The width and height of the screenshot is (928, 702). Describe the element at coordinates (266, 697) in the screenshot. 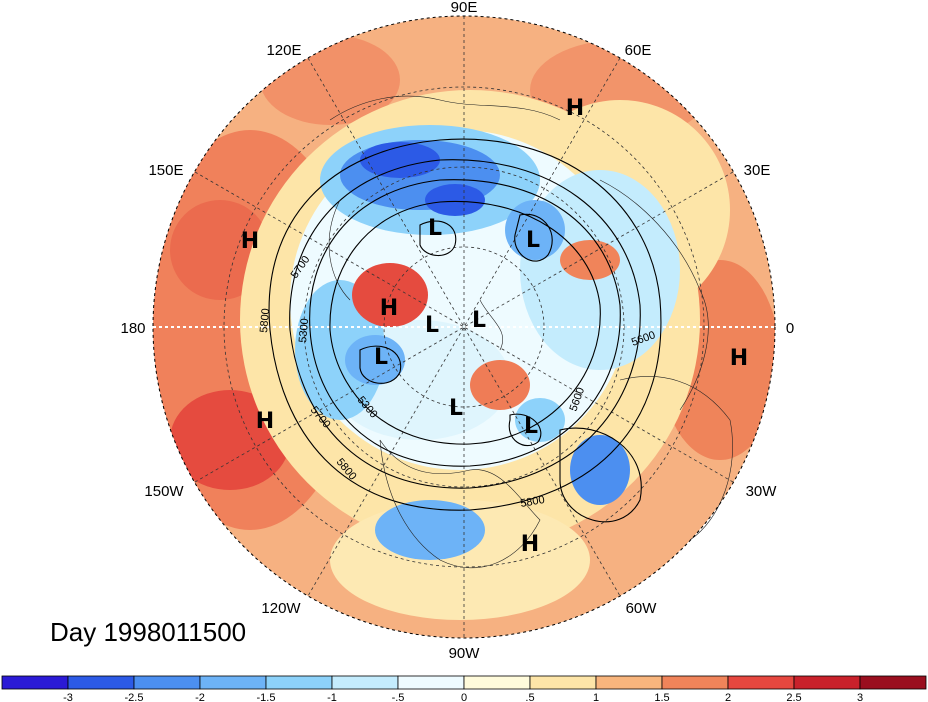

I see `colorbar-tick-label: -1.5` at that location.